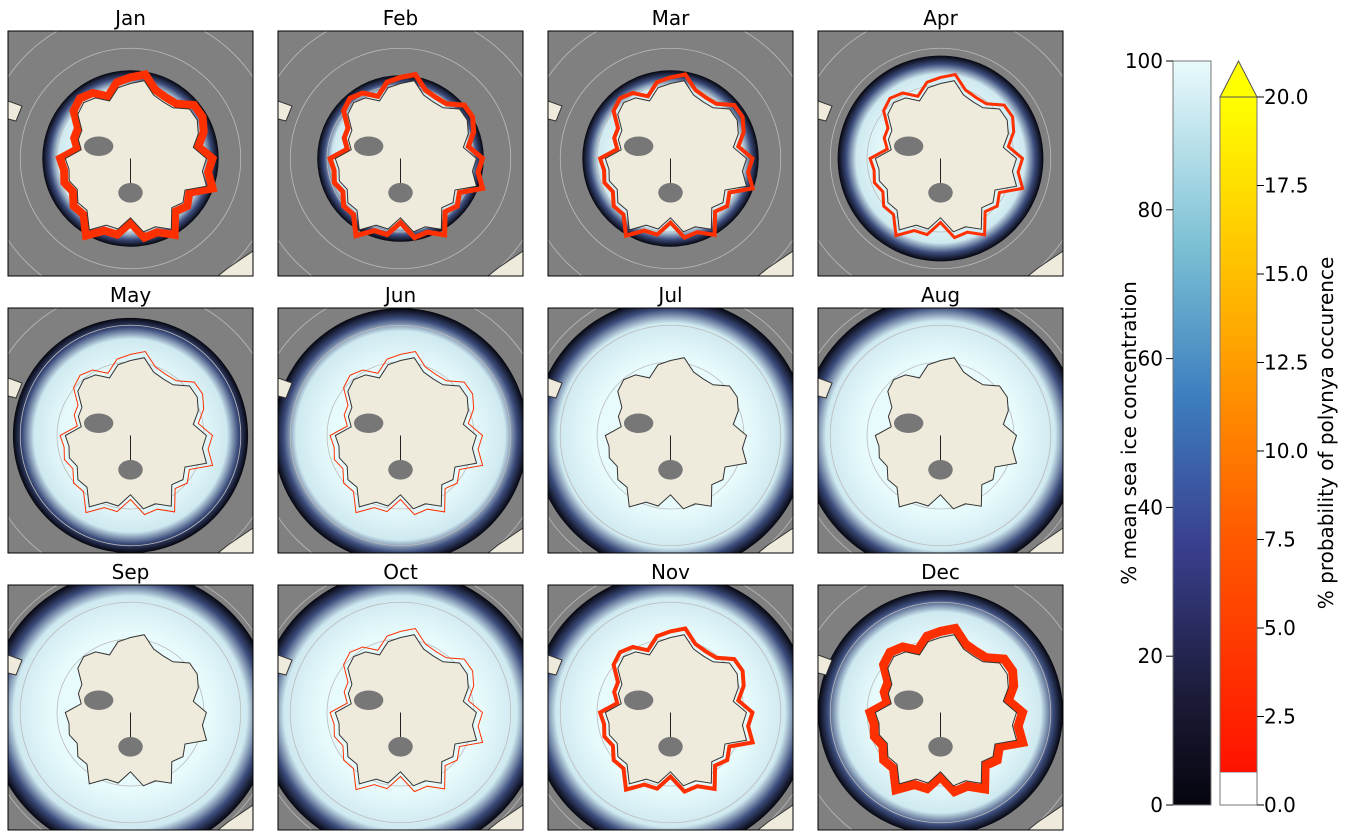 The height and width of the screenshot is (836, 1349). What do you see at coordinates (940, 18) in the screenshot?
I see `panel-title: Apr` at bounding box center [940, 18].